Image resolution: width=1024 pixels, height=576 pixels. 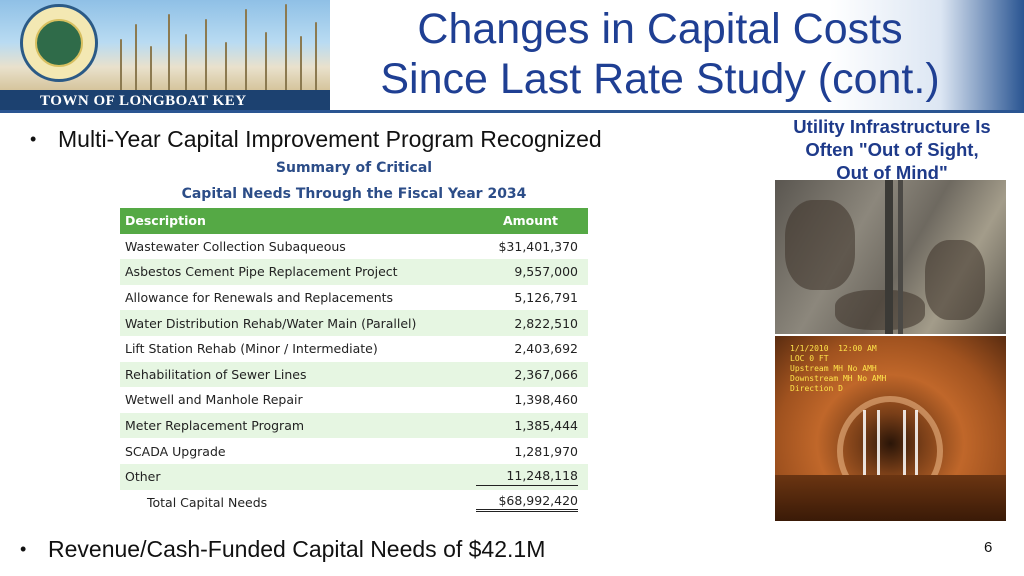 I want to click on row-amount: $31,401,370, so click(x=538, y=246).